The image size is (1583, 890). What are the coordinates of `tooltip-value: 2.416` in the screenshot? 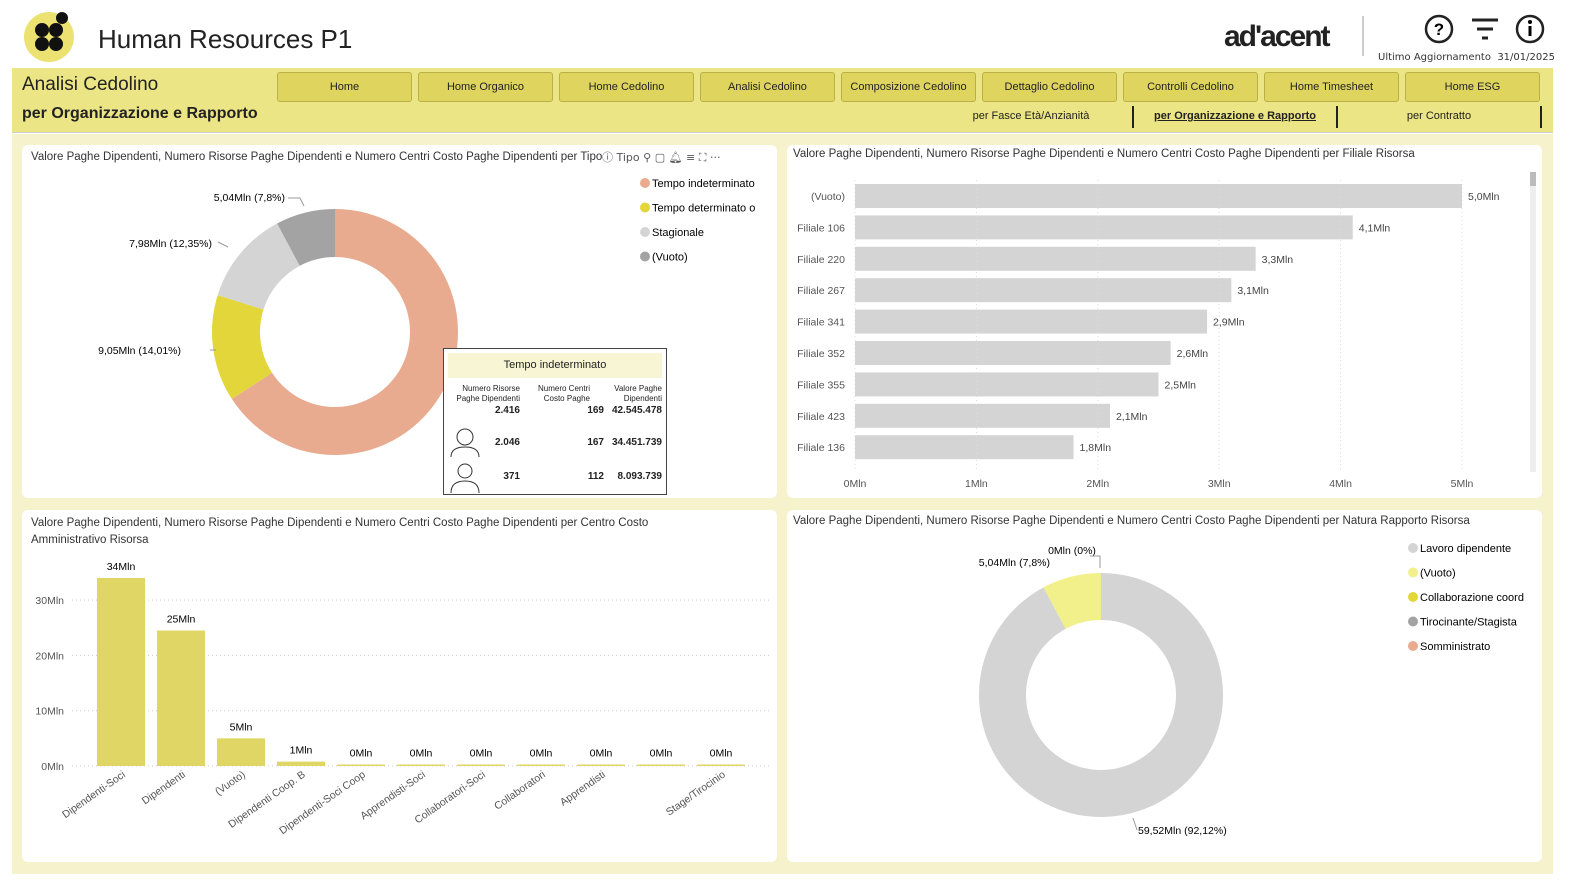 It's located at (507, 410).